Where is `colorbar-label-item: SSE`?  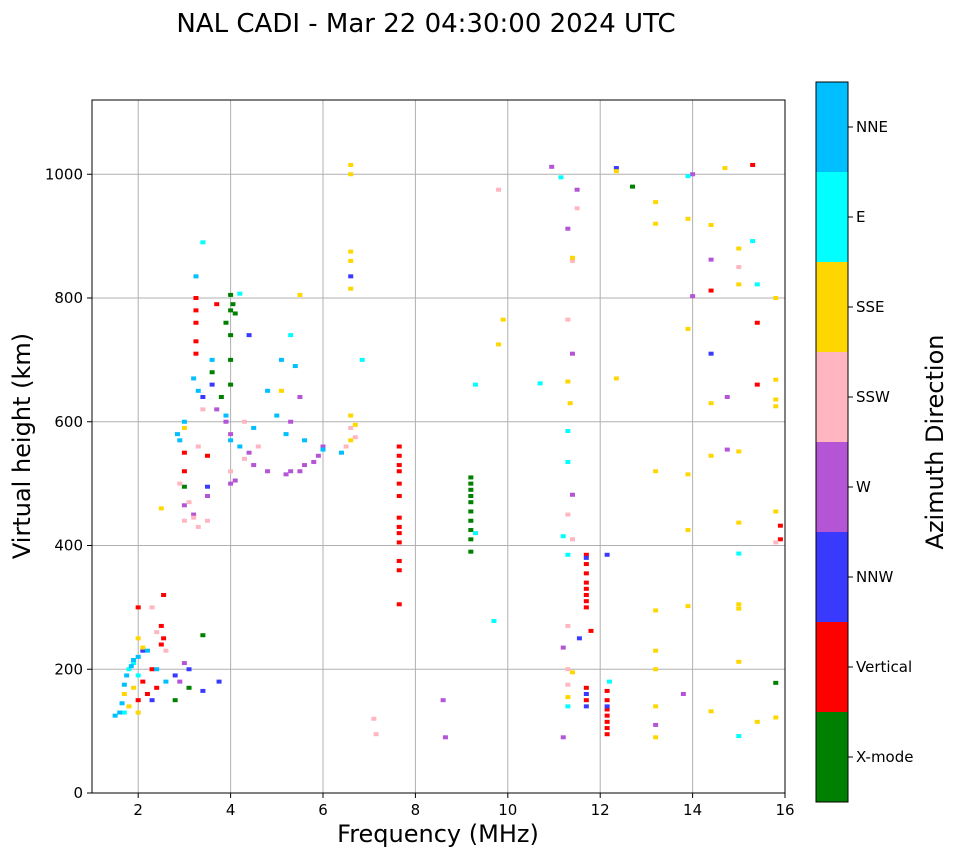 colorbar-label-item: SSE is located at coordinates (870, 307).